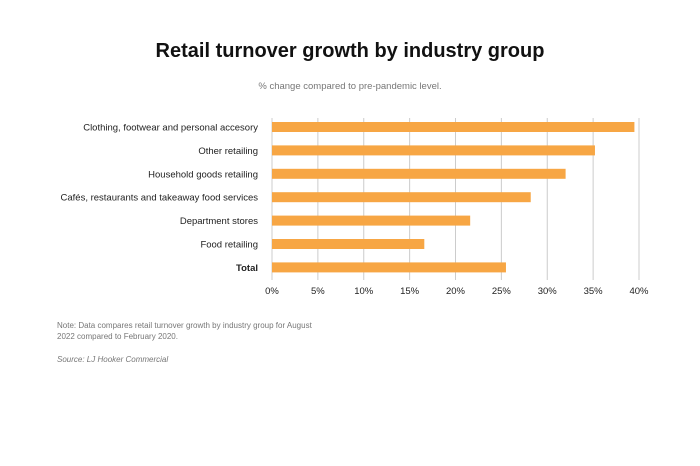 This screenshot has height=466, width=700. I want to click on x-tick-label: 15%, so click(410, 291).